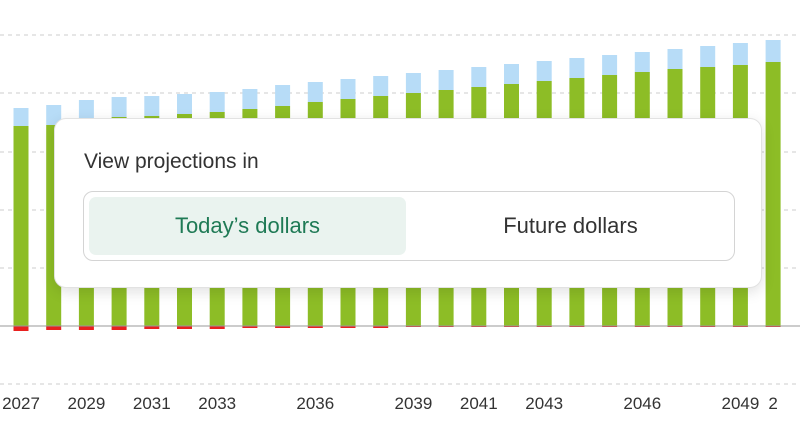 The image size is (800, 425). Describe the element at coordinates (283, 327) in the screenshot. I see `bar-segment-2035-s2` at that location.